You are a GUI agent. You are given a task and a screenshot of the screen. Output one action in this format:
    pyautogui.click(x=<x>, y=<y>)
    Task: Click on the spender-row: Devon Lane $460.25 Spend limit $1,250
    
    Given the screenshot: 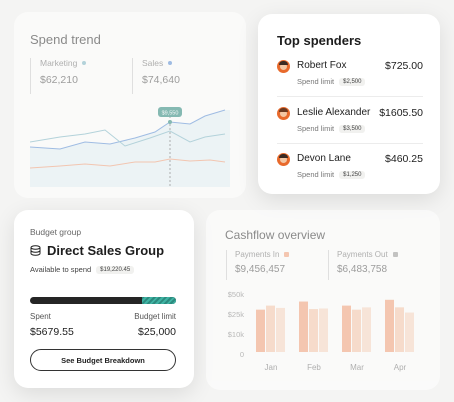 What is the action you would take?
    pyautogui.click(x=350, y=171)
    